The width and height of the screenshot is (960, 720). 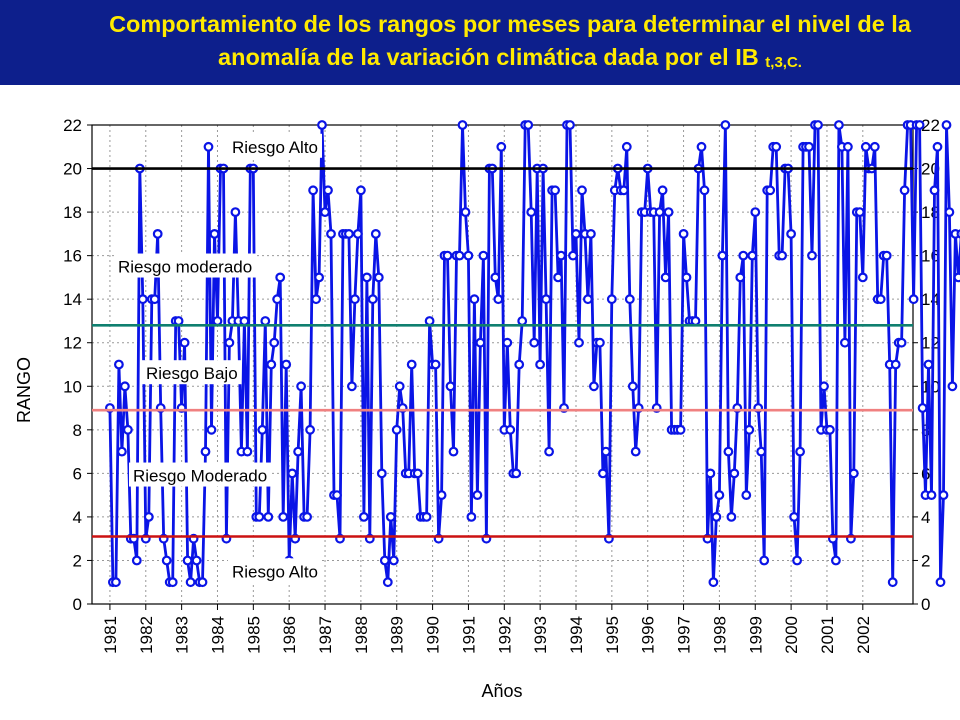 What do you see at coordinates (930, 386) in the screenshot?
I see `y-tick-label-right: 10` at bounding box center [930, 386].